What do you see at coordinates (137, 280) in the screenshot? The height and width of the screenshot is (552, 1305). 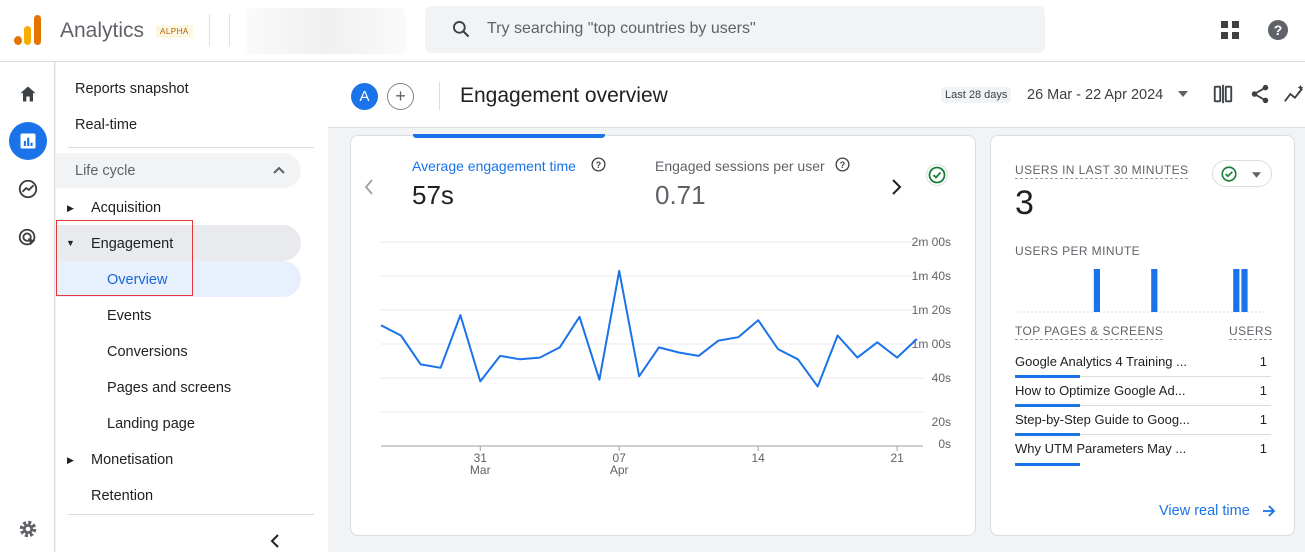 I see `nav-overview: Overview` at bounding box center [137, 280].